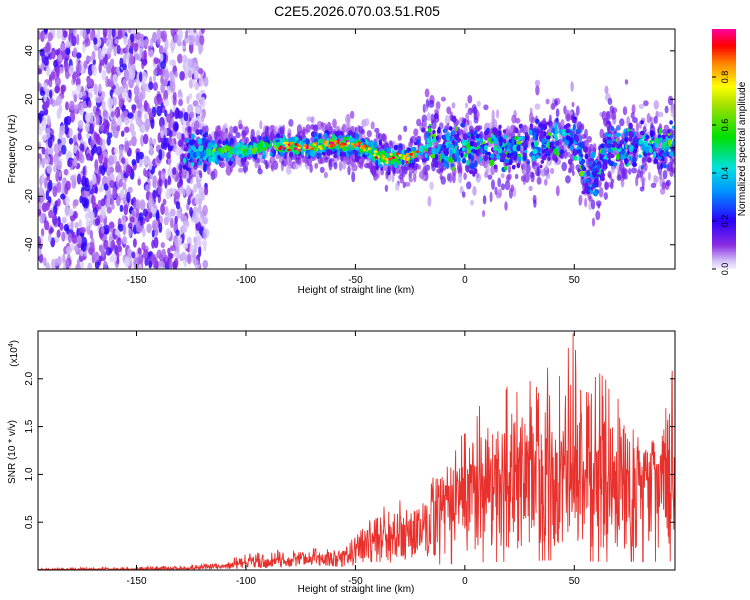 This screenshot has width=750, height=600. Describe the element at coordinates (725, 173) in the screenshot. I see `colorbar-tick-label: 0.4` at that location.